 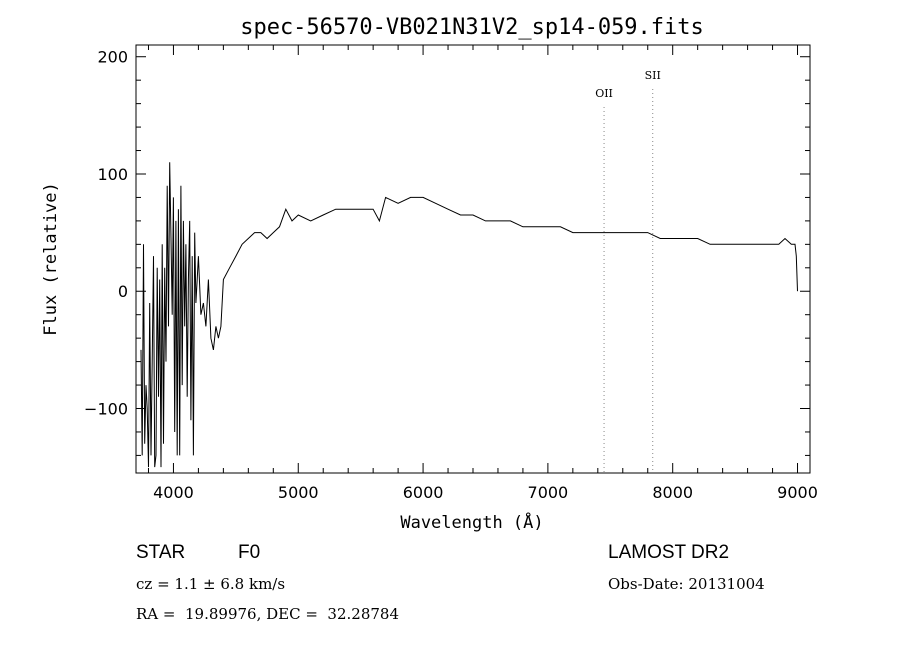 What do you see at coordinates (604, 93) in the screenshot?
I see `emission-line-label: OII` at bounding box center [604, 93].